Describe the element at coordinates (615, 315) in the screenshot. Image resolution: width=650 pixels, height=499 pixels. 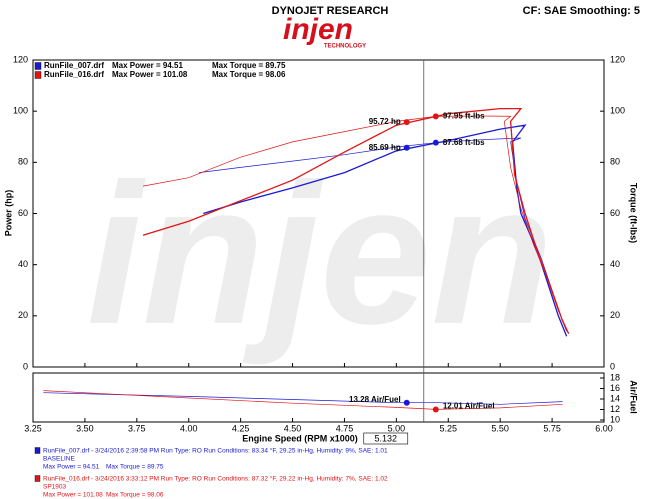
I see `y2-tick-label: 20` at that location.